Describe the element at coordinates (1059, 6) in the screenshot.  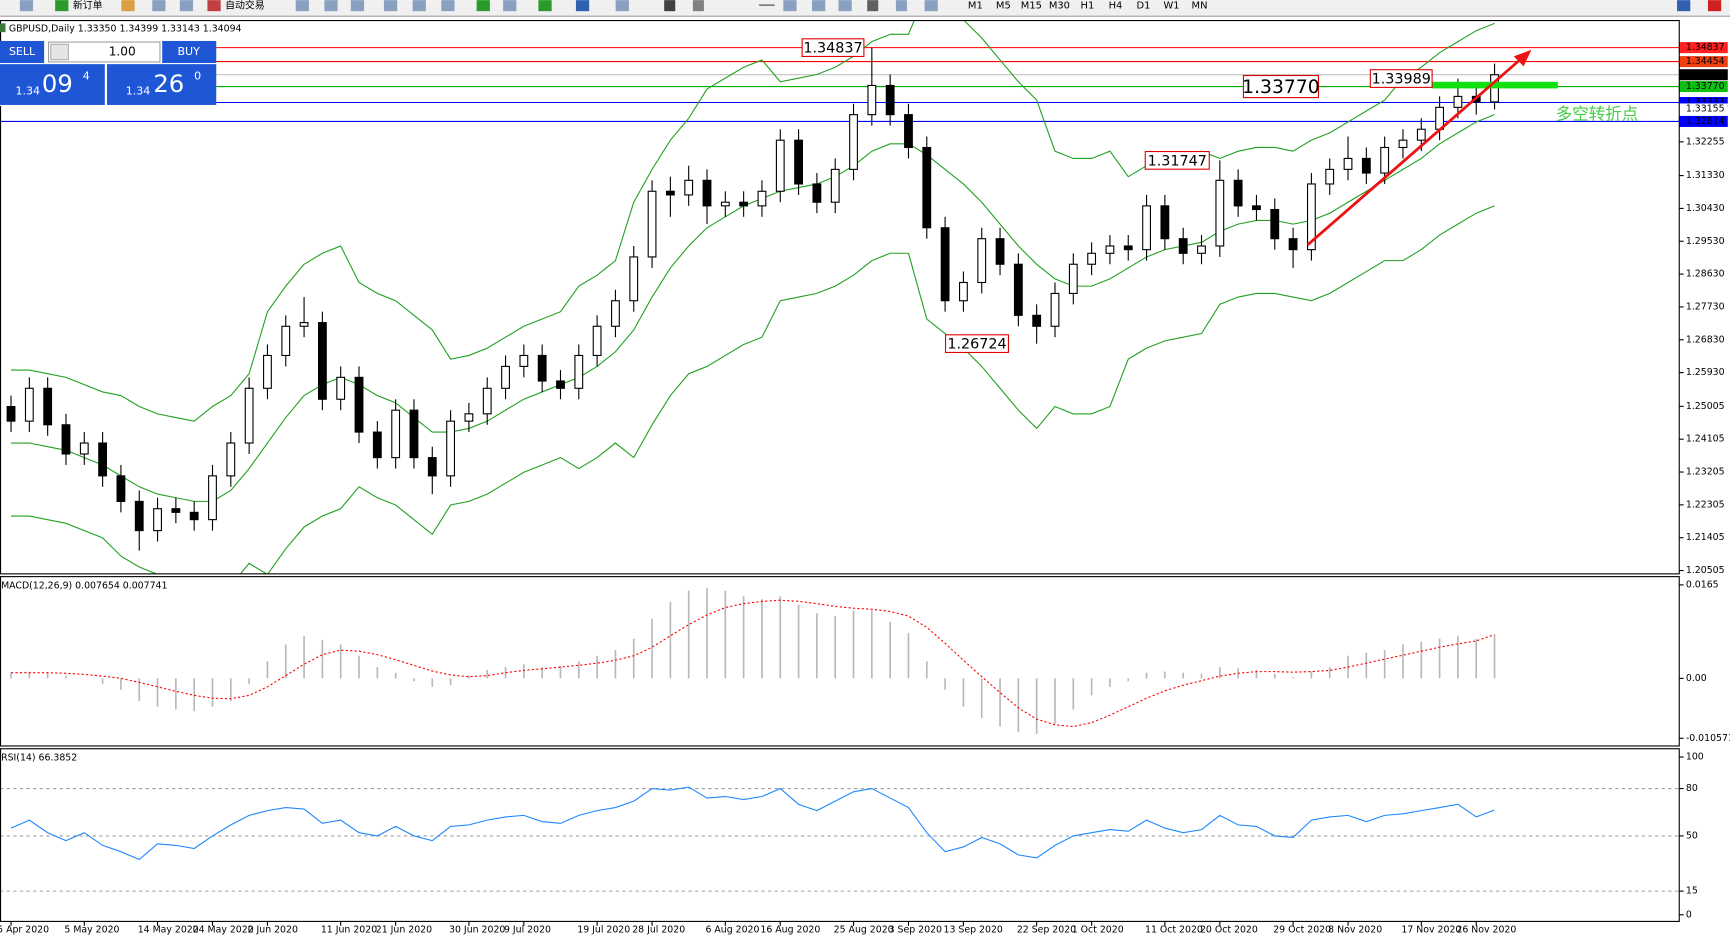
I see `timeframe: M30` at that location.